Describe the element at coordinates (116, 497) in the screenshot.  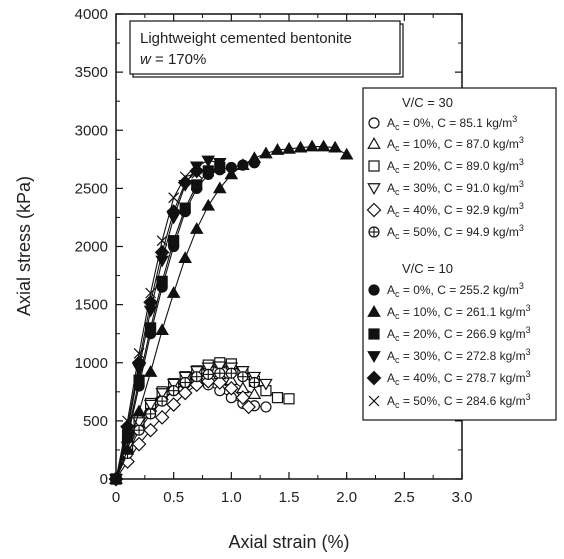
I see `x-tick-label: 0` at that location.